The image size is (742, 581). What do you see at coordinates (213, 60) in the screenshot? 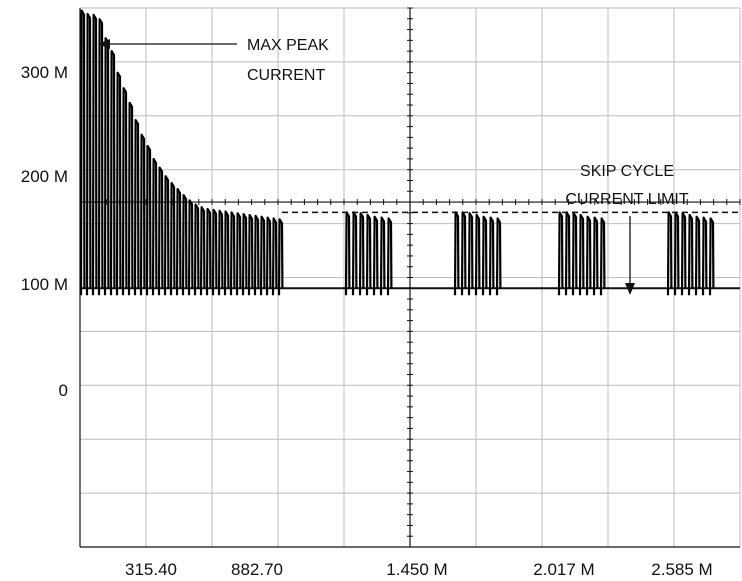
I see `max-peak-annotation: MAX PEAK CURRENT` at bounding box center [213, 60].